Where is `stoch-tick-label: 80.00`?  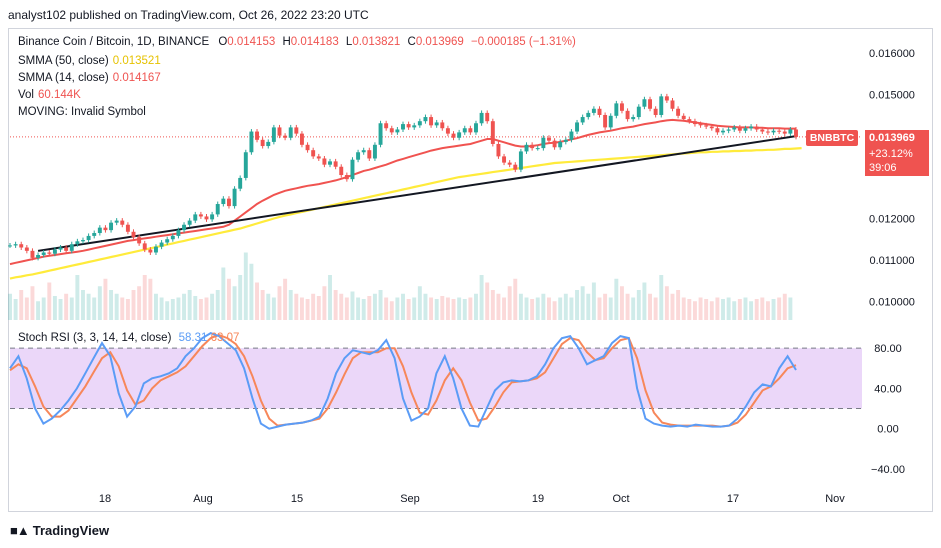 stoch-tick-label: 80.00 is located at coordinates (888, 349).